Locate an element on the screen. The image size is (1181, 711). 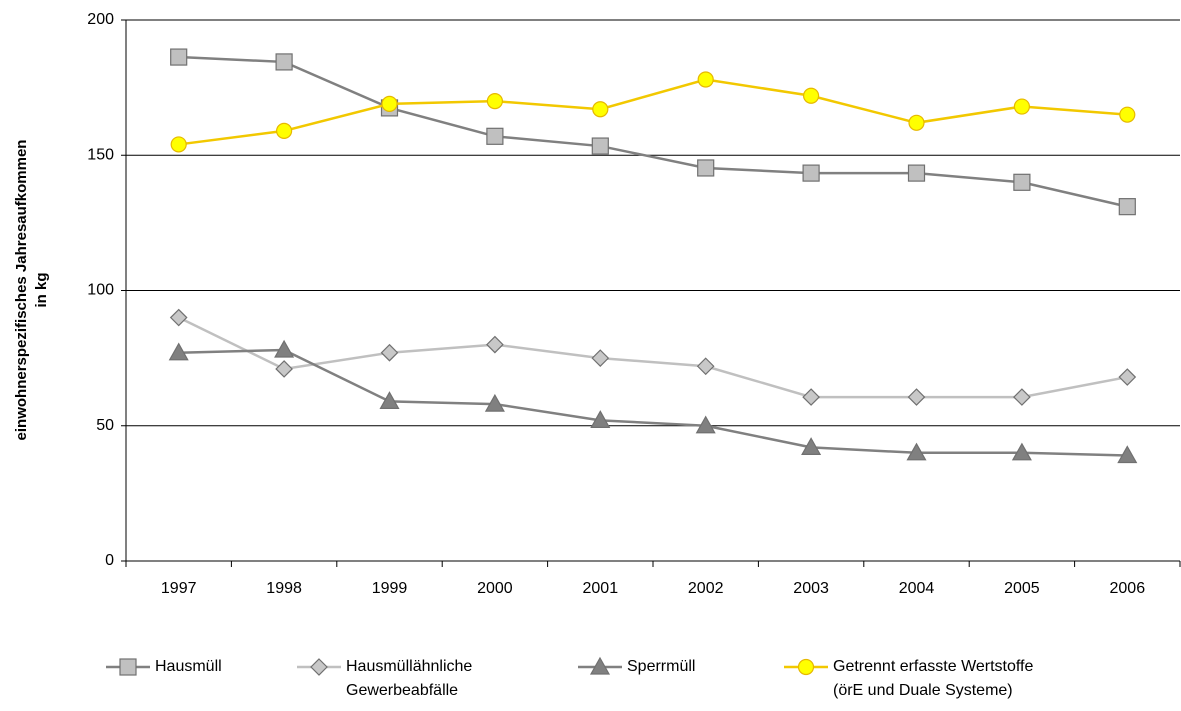
x-tick-label: 1998 is located at coordinates (284, 588).